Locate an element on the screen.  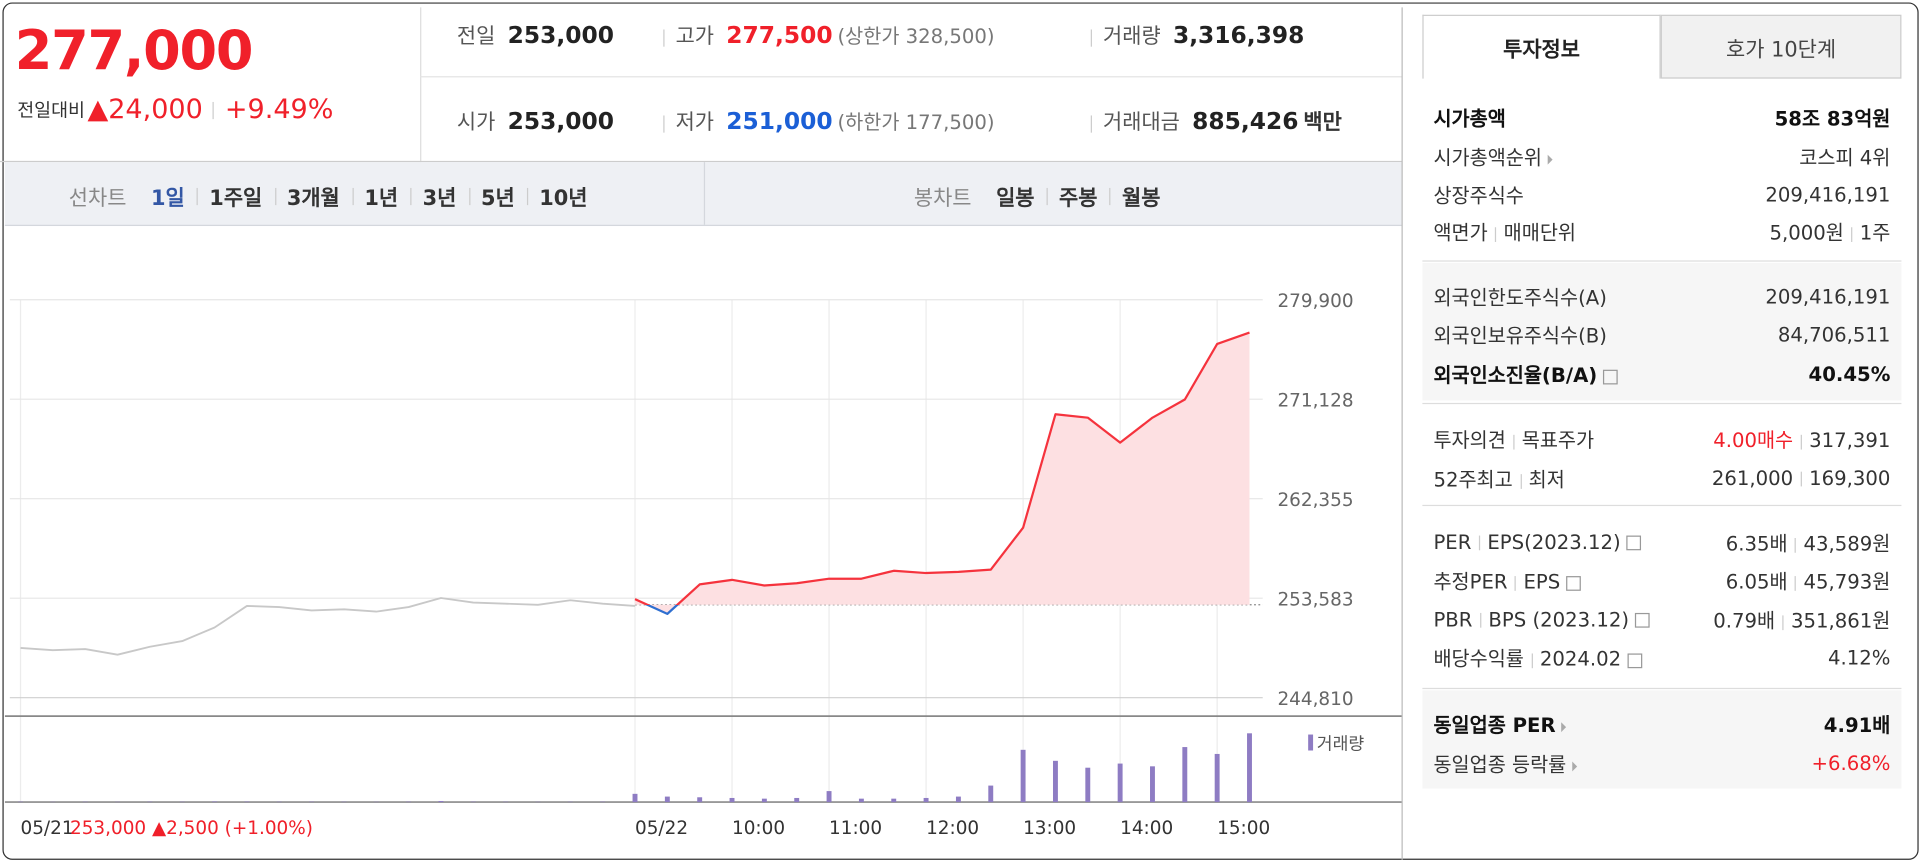
tab: 1일 is located at coordinates (167, 199).